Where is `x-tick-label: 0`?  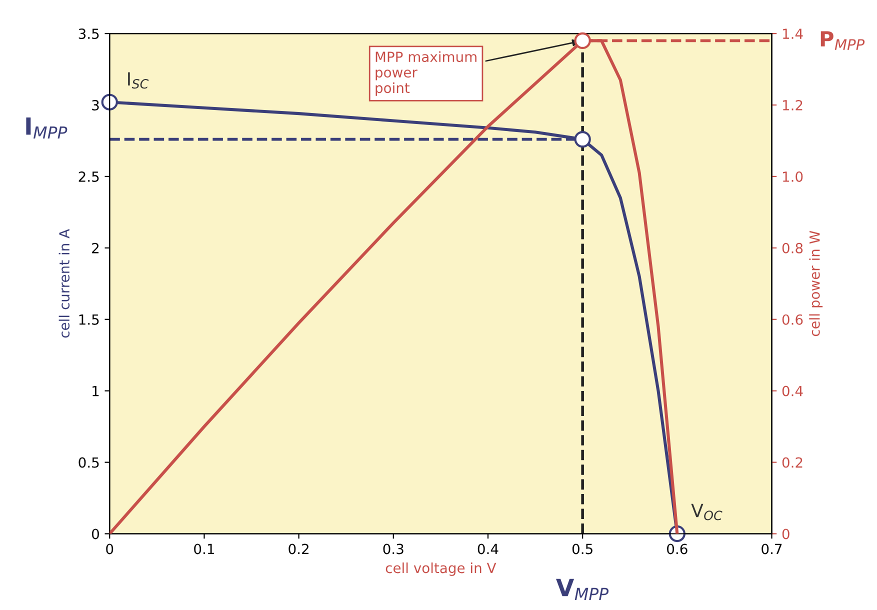 x-tick-label: 0 is located at coordinates (110, 549).